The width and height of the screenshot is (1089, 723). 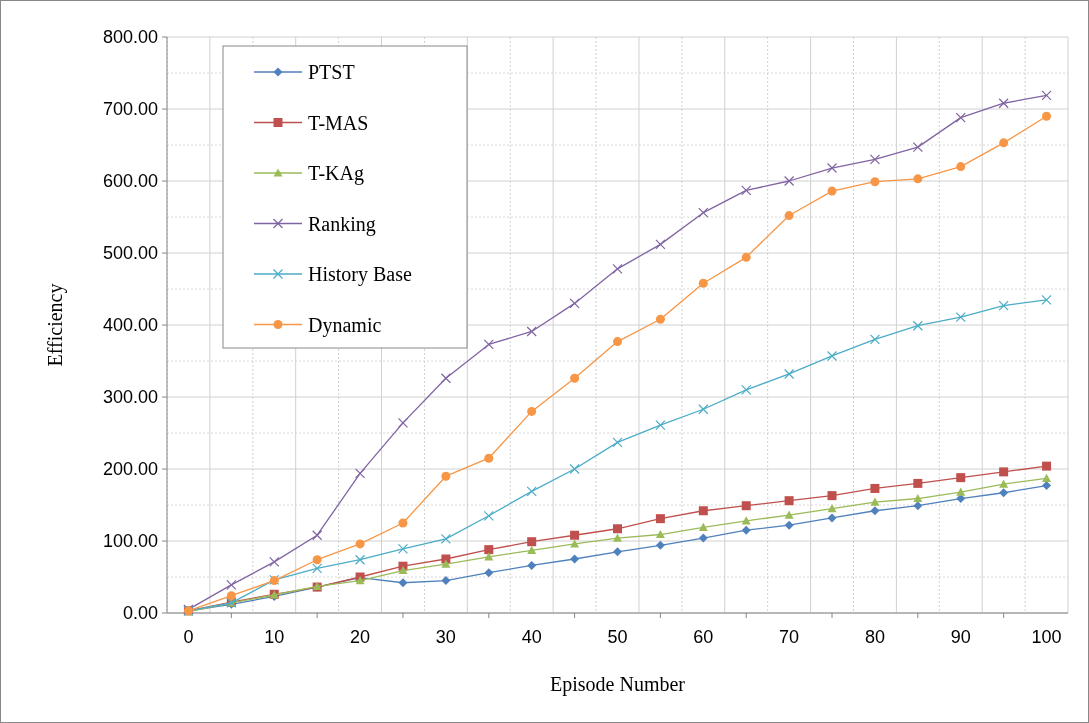 I want to click on x-tick-label: 100, so click(x=1046, y=637).